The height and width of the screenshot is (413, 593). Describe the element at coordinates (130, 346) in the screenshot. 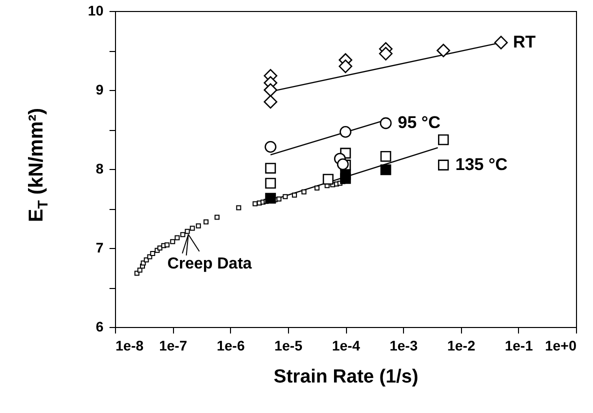

I see `x-tick-label: 1e-8` at that location.